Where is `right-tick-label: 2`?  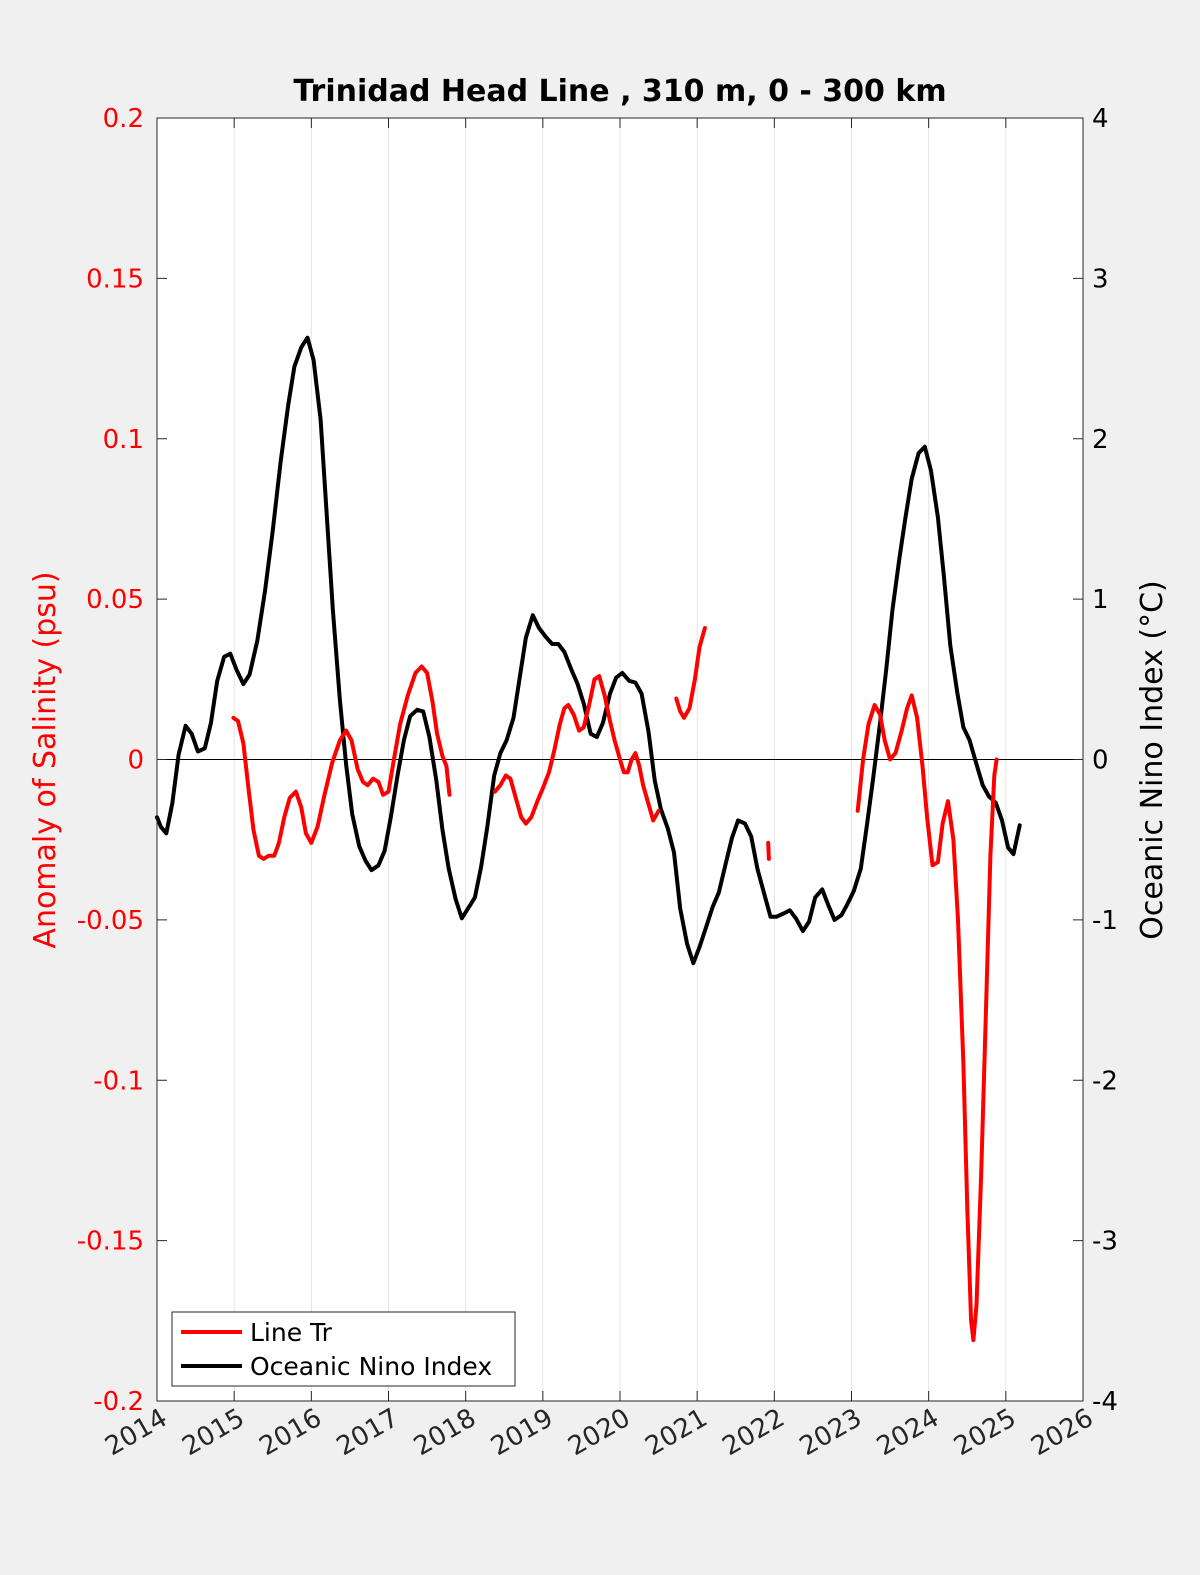 right-tick-label: 2 is located at coordinates (1100, 440).